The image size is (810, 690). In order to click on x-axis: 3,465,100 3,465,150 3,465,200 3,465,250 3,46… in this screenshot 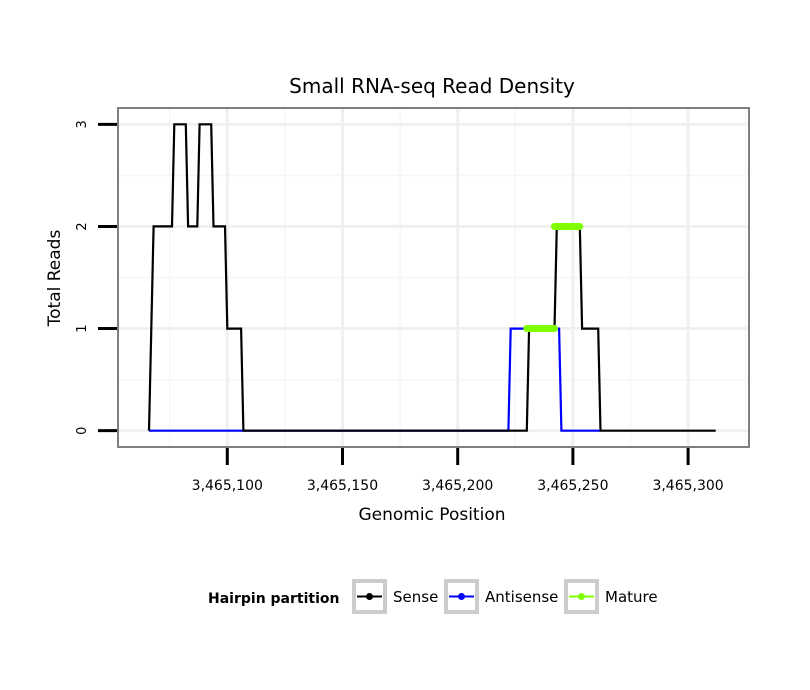, I will do `click(458, 471)`.